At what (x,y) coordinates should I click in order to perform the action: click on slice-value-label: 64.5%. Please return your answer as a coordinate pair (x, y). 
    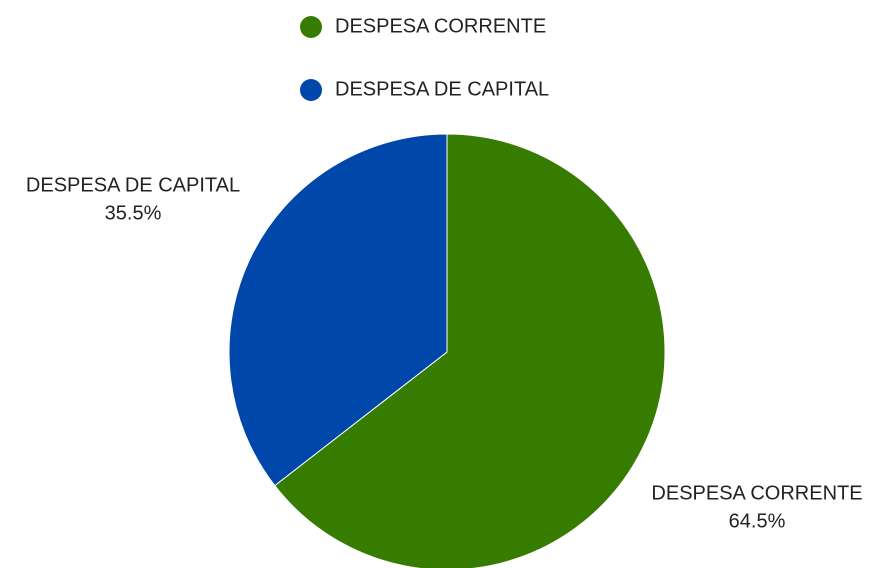
    Looking at the image, I should click on (757, 521).